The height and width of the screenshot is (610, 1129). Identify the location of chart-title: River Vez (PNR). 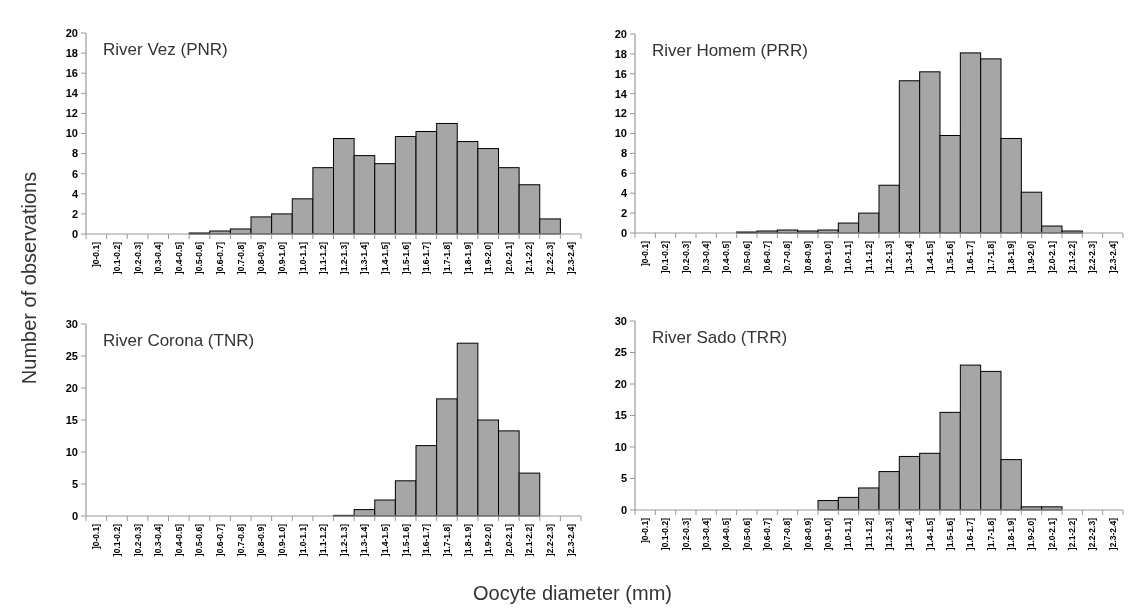
(165, 49).